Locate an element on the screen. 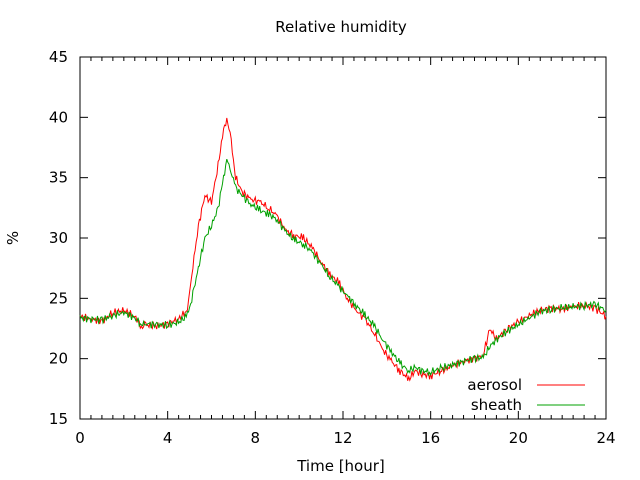  legend-label-sheath: sheath is located at coordinates (496, 405).